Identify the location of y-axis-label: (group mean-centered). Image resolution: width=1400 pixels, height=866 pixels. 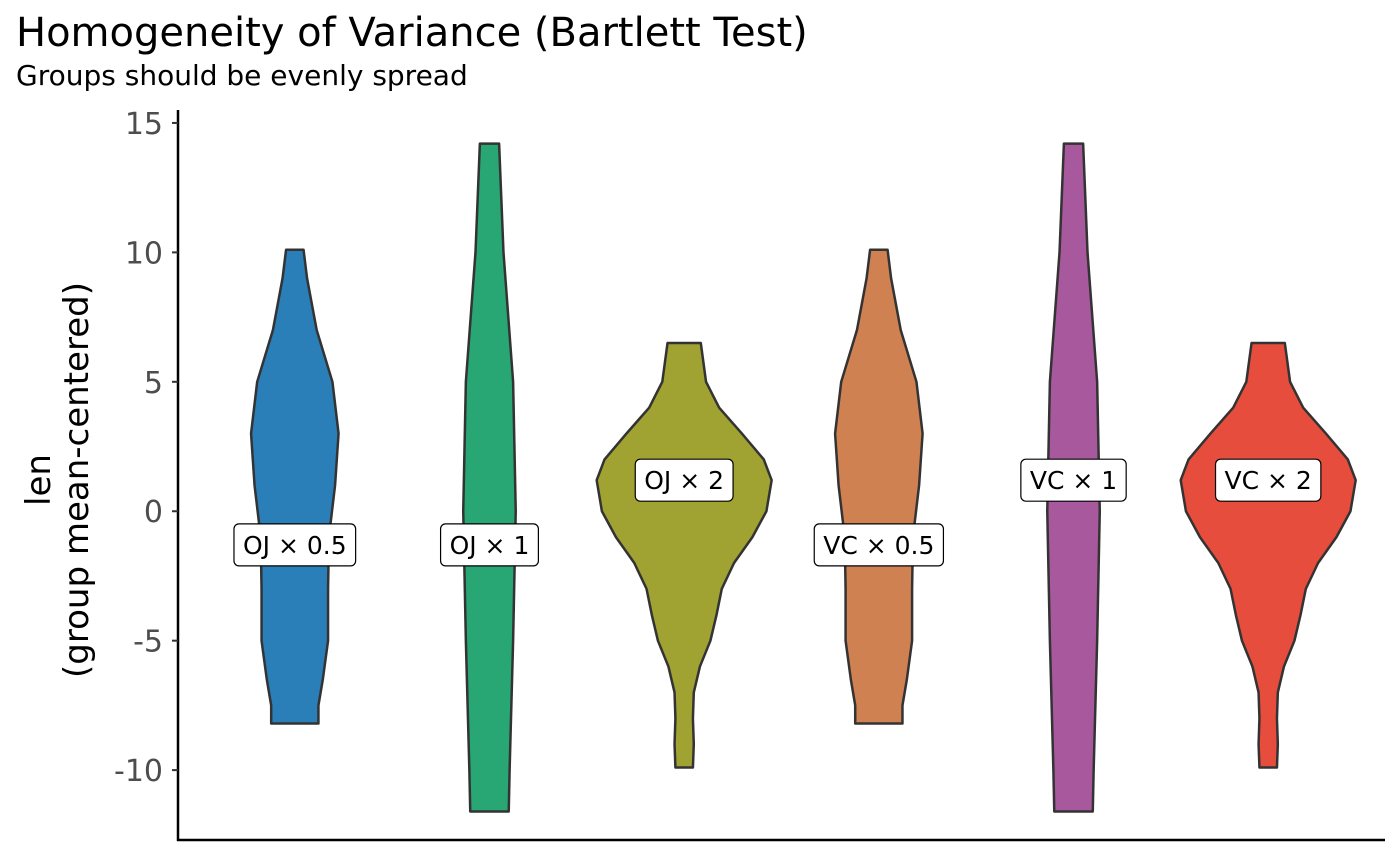
(77, 480).